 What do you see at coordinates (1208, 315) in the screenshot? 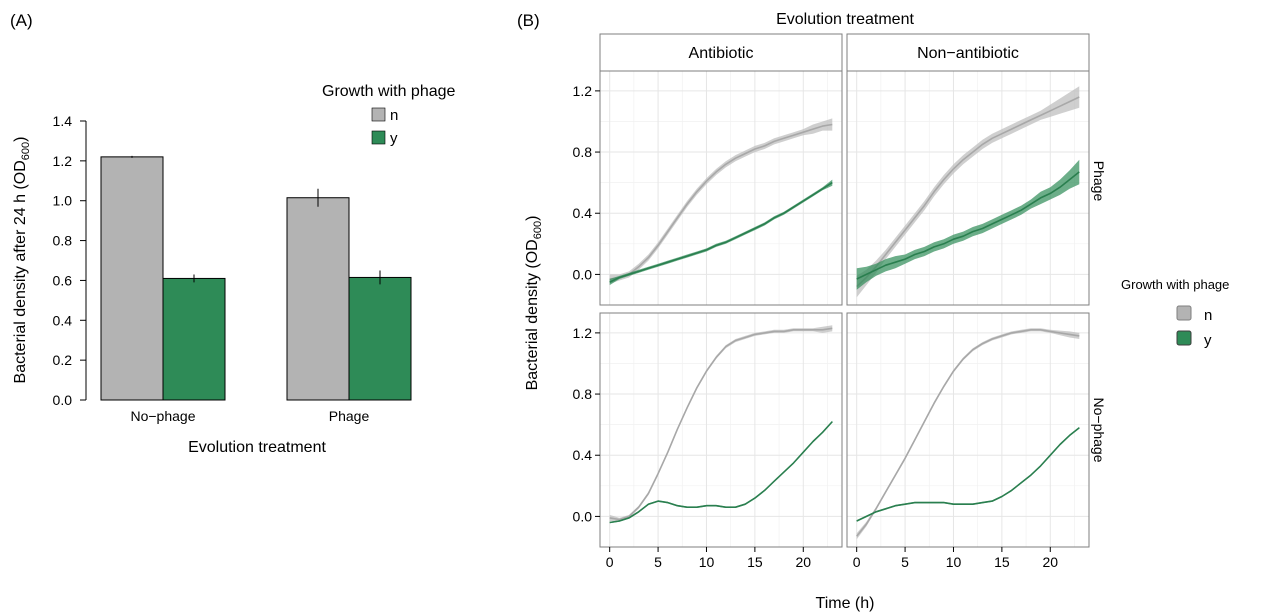
I see `panel-b-legend-label-n: n` at bounding box center [1208, 315].